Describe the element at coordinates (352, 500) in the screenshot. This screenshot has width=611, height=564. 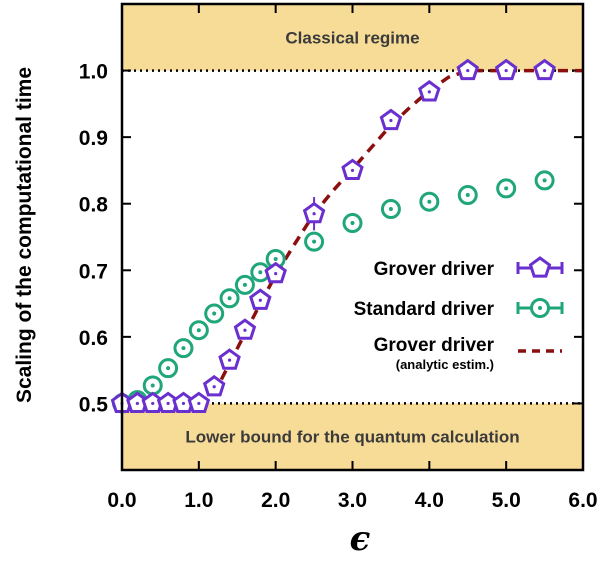
I see `x-tick-label: 3.0` at that location.